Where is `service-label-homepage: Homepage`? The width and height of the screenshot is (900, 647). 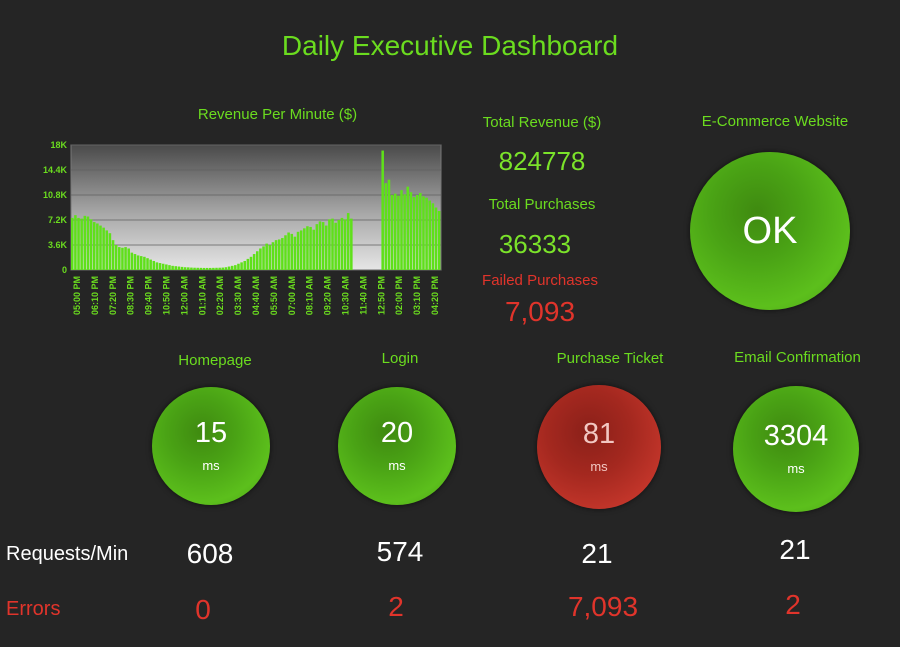
service-label-homepage: Homepage is located at coordinates (215, 360).